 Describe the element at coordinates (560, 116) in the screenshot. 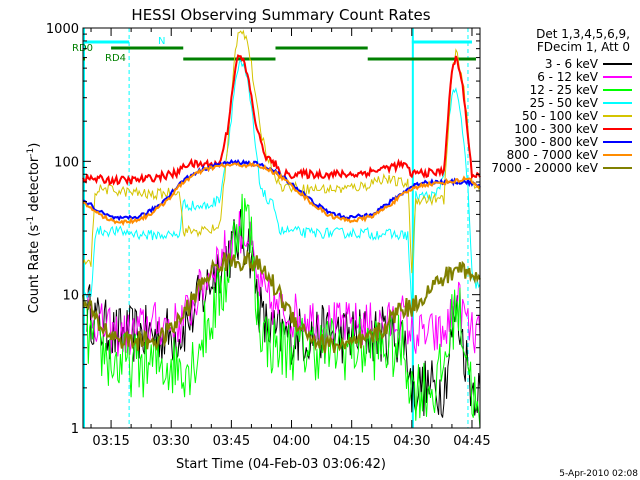

I see `legend-label: 50 - 100 keV` at that location.